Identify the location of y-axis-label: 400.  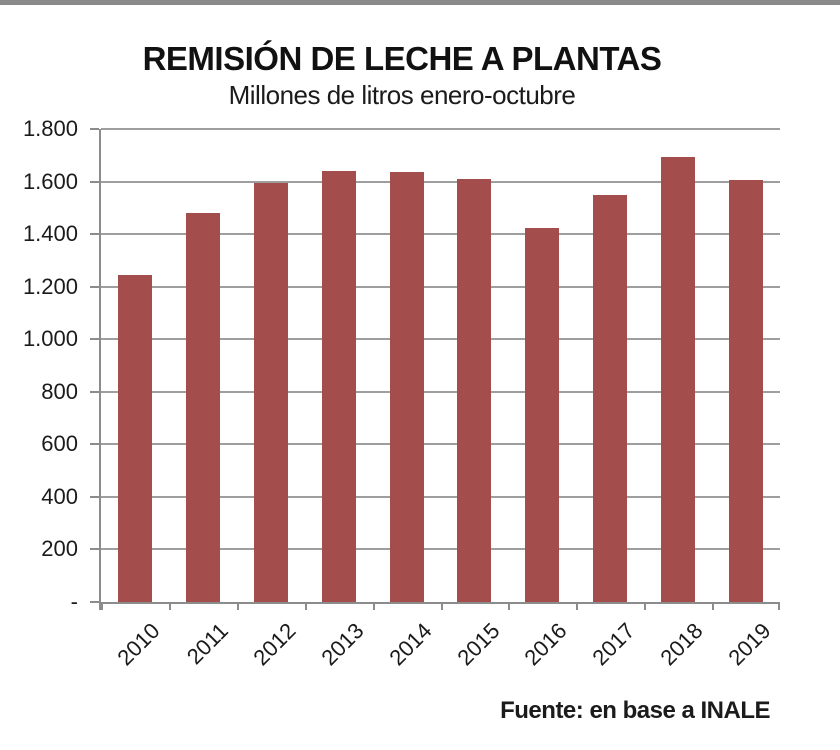
(59, 496).